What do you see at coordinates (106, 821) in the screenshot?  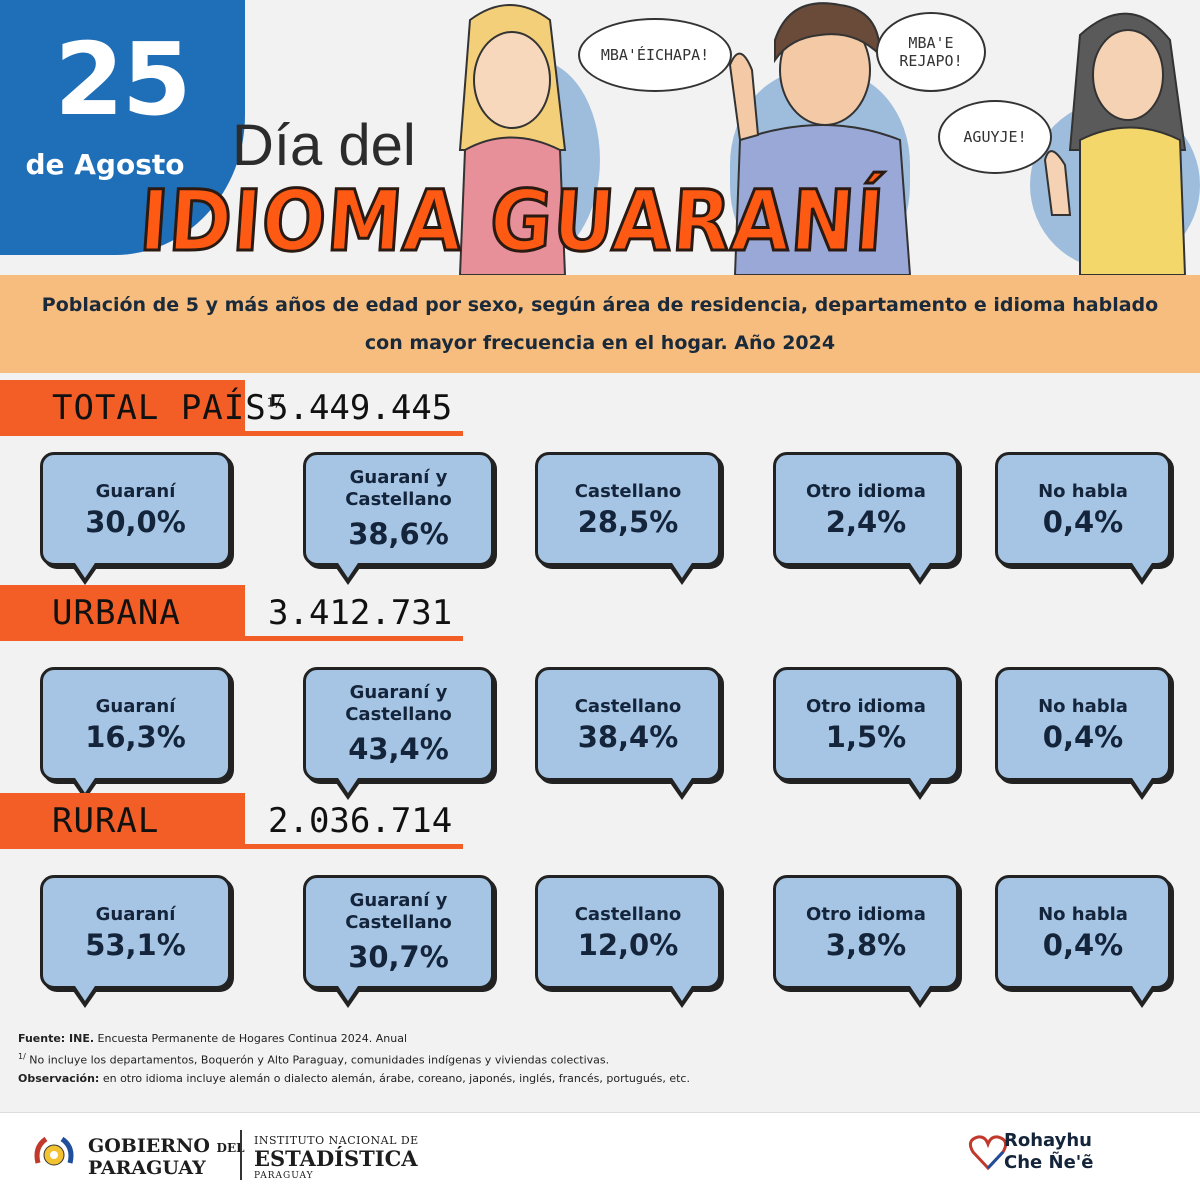 I see `section-label: RURAL` at bounding box center [106, 821].